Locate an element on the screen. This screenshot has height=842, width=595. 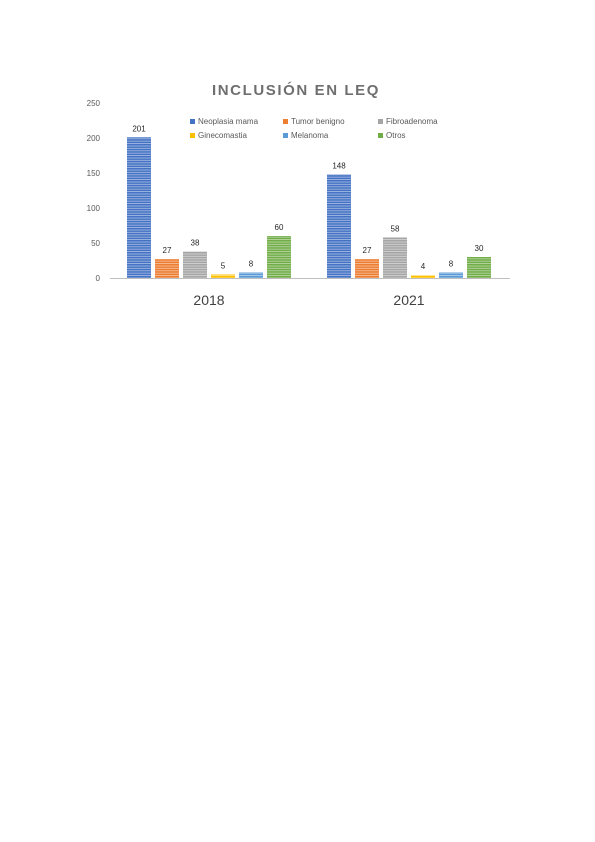
data-label: 38 is located at coordinates (195, 242).